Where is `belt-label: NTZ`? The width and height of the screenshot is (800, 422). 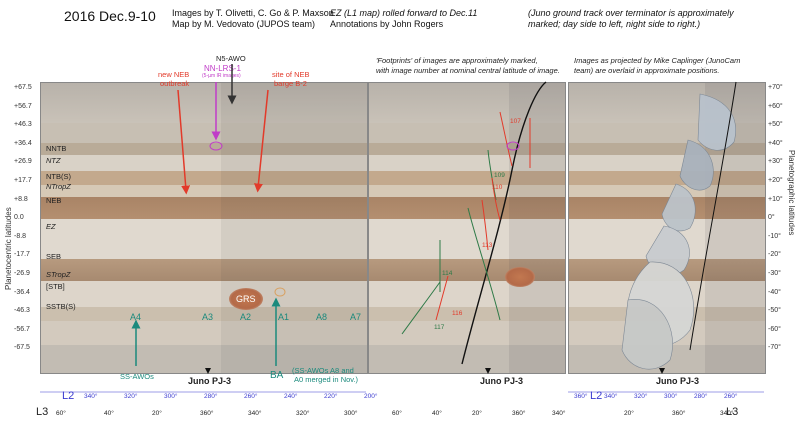 belt-label: NTZ is located at coordinates (53, 160).